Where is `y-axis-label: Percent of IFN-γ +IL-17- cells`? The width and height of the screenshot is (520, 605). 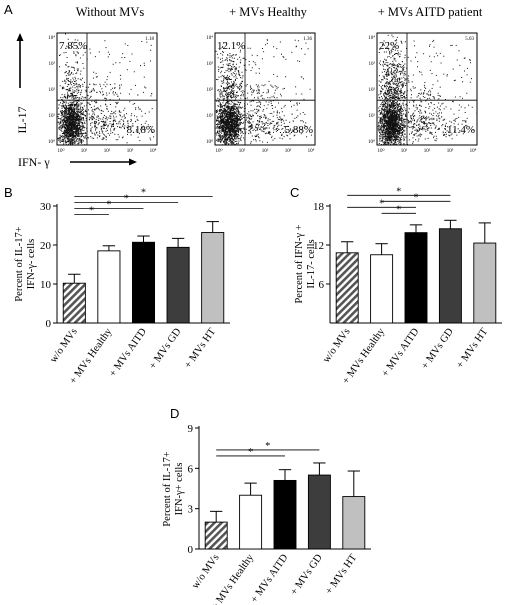 y-axis-label: Percent of IFN-γ +IL-17- cells is located at coordinates (305, 263).